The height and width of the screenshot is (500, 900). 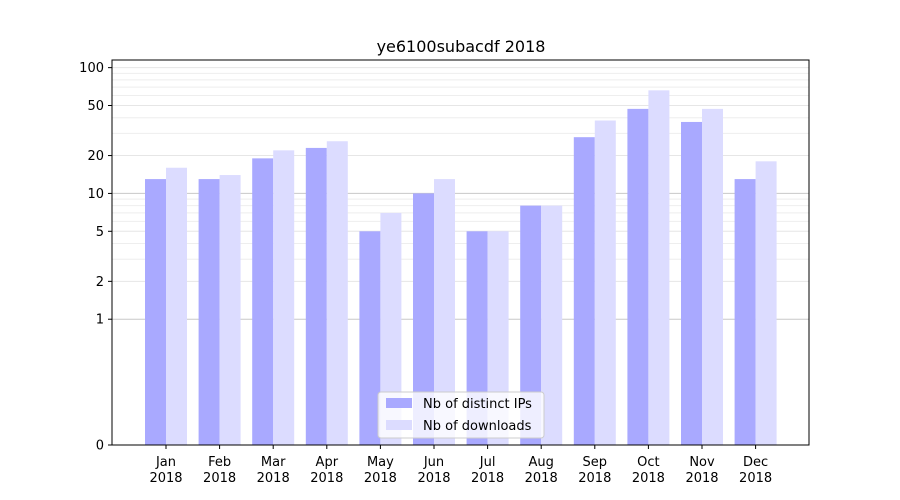 What do you see at coordinates (487, 470) in the screenshot?
I see `x-tick-label: Jul 2018` at bounding box center [487, 470].